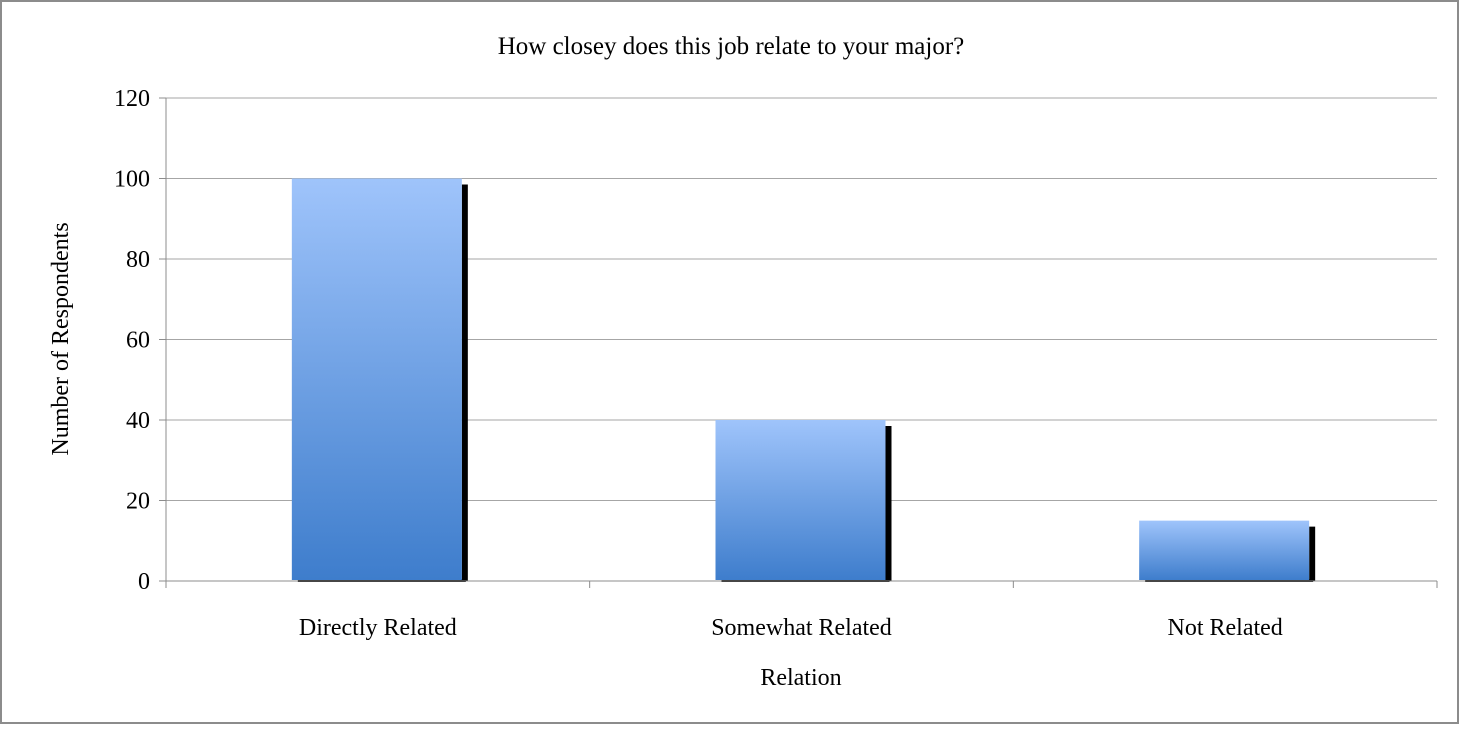 The image size is (1459, 731). Describe the element at coordinates (132, 180) in the screenshot. I see `y-tick-label: 100` at that location.